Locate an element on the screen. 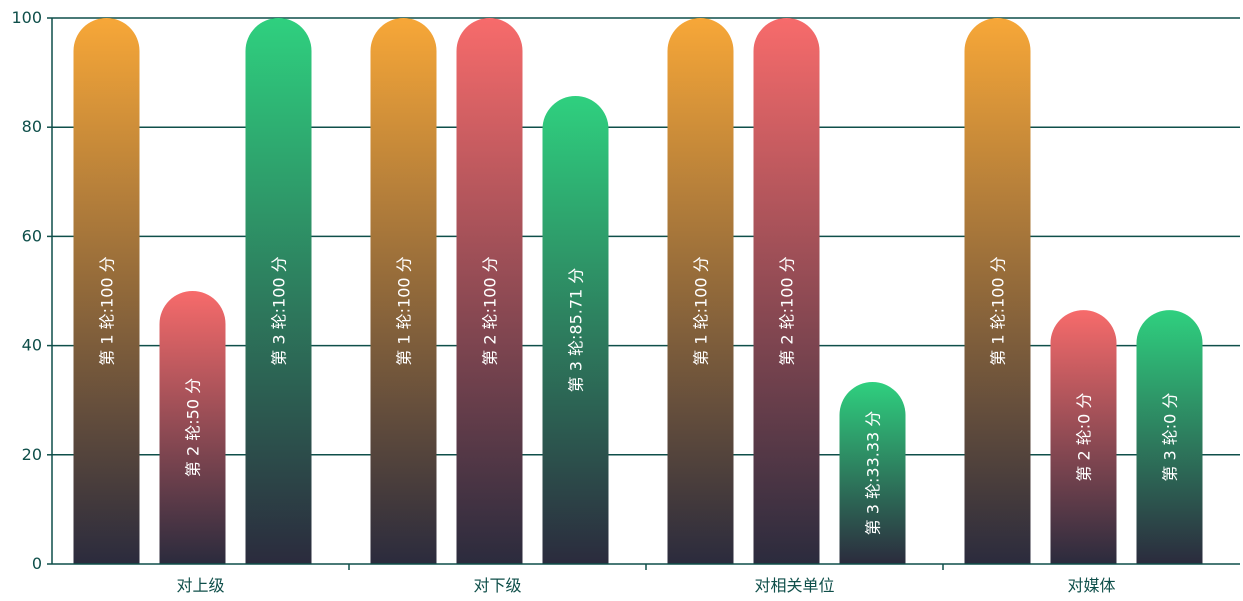 This screenshot has height=601, width=1243. x-category-label: 对媒体 is located at coordinates (1091, 585).